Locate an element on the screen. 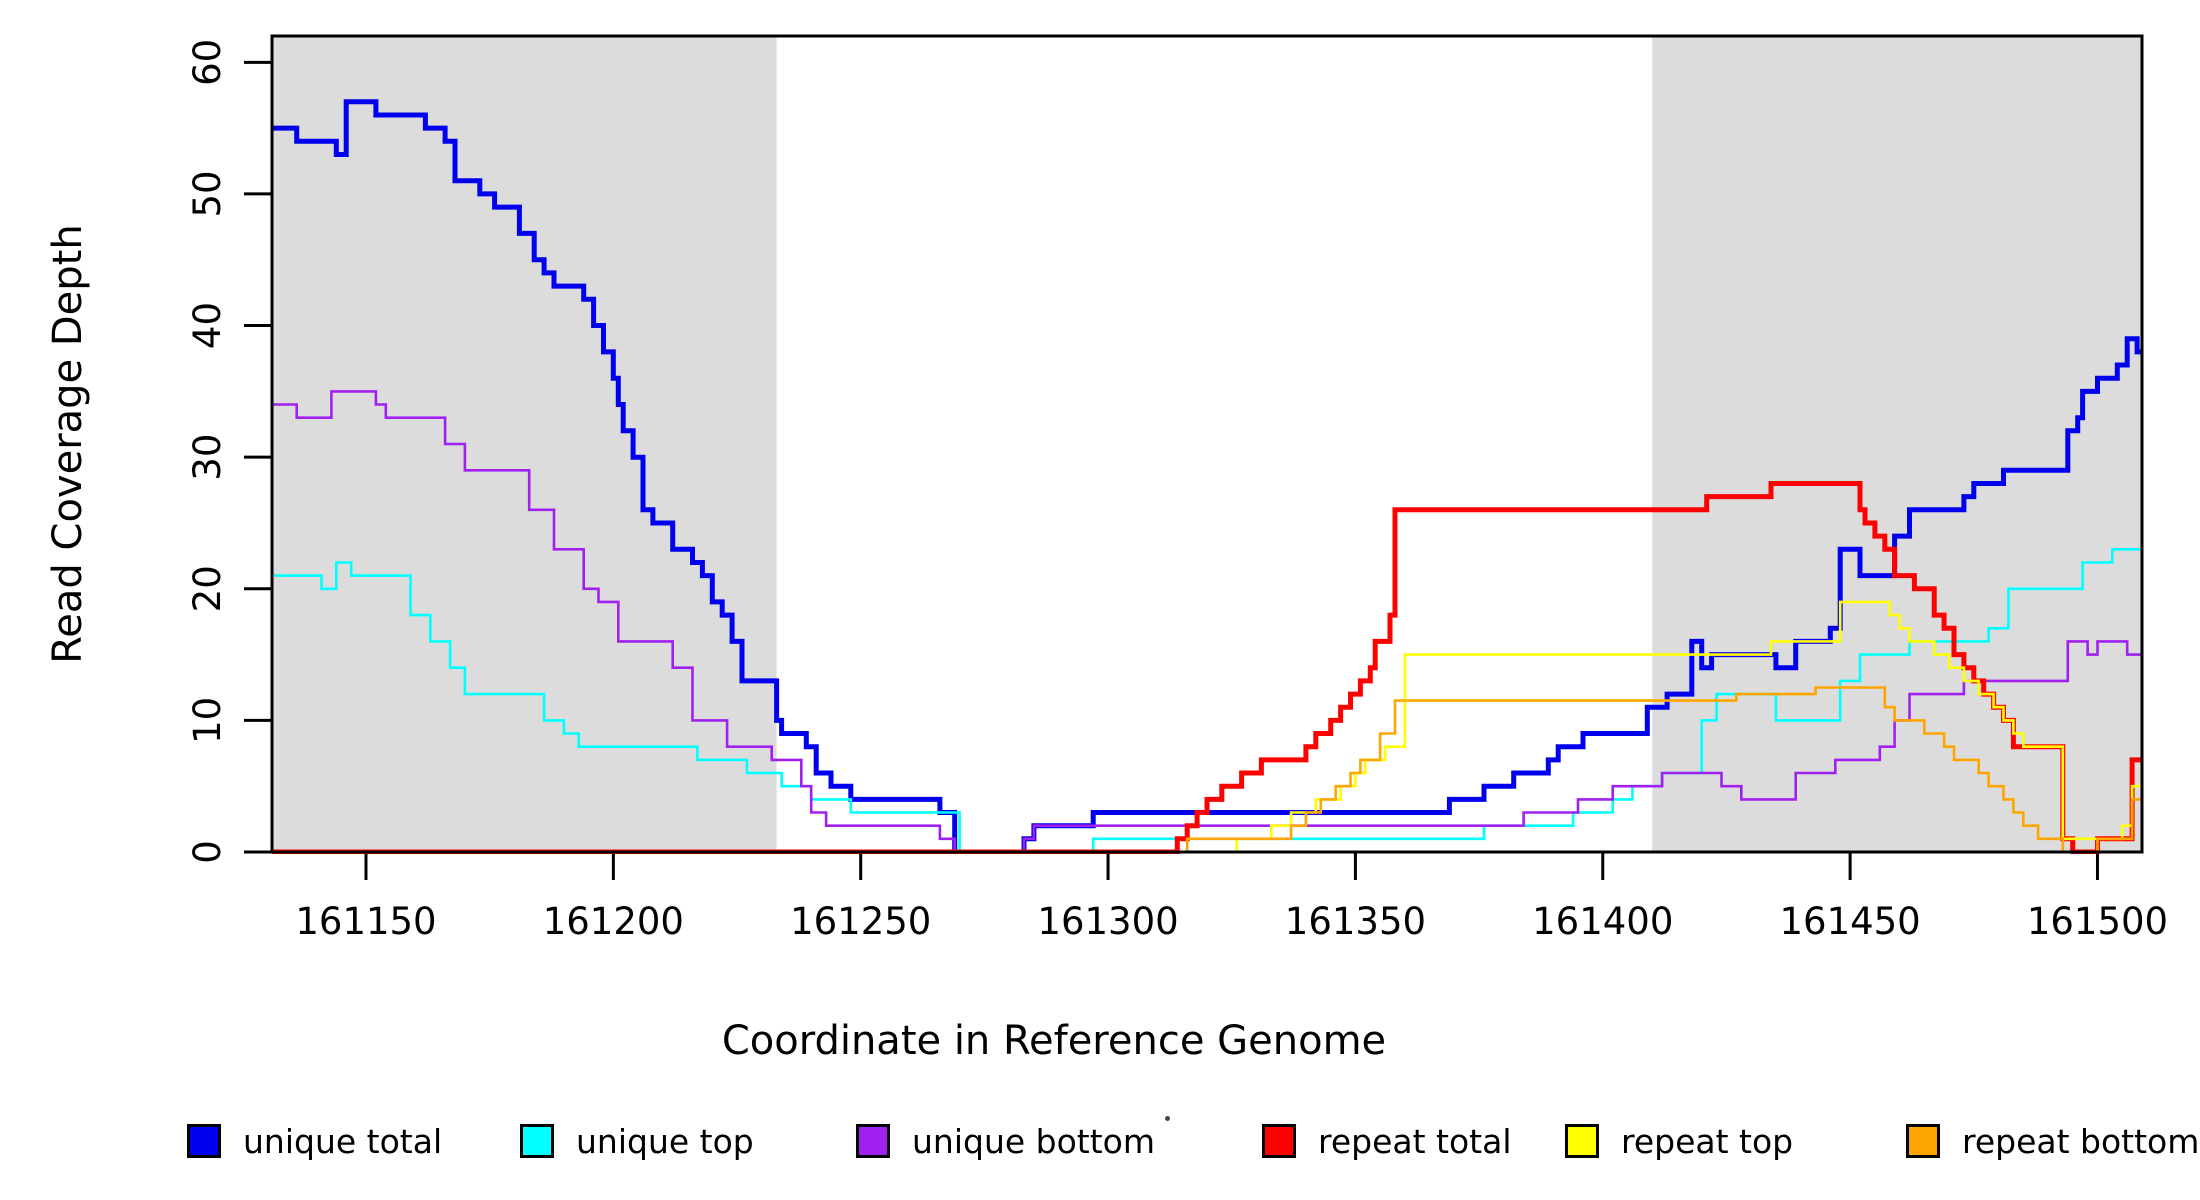  legend-label: unique bottom is located at coordinates (1034, 1141).